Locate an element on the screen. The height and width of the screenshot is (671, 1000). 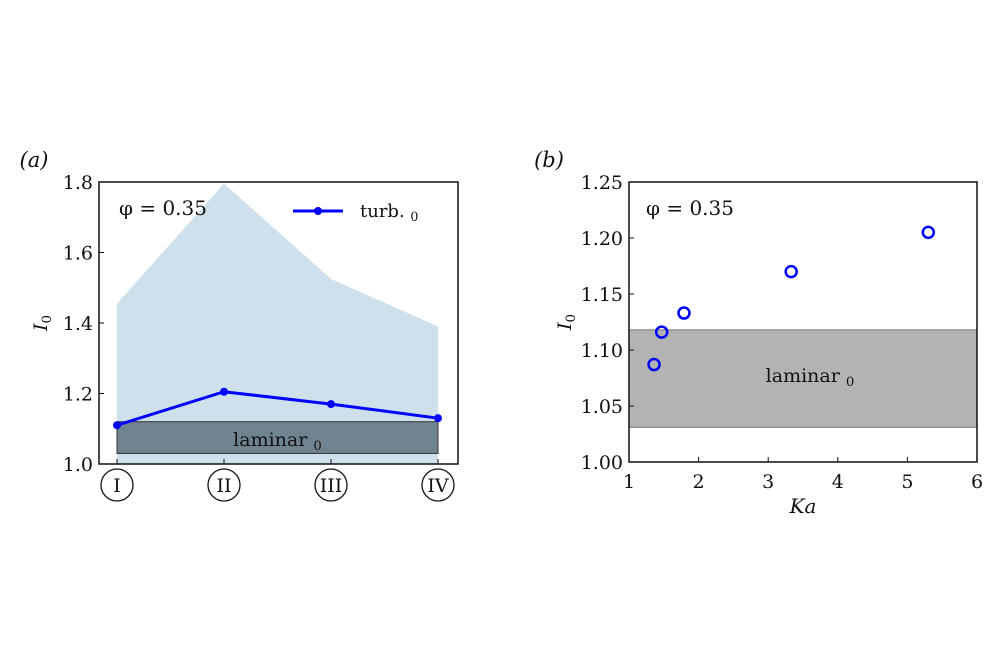
x-tick-label: I is located at coordinates (117, 486).